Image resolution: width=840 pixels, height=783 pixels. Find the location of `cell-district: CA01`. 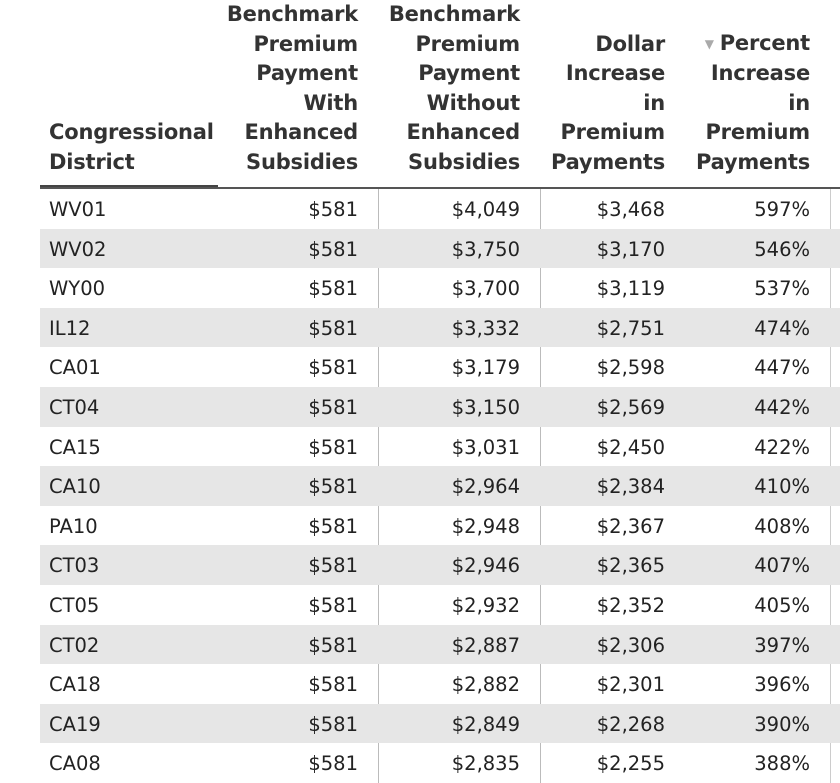

cell-district: CA01 is located at coordinates (75, 368).